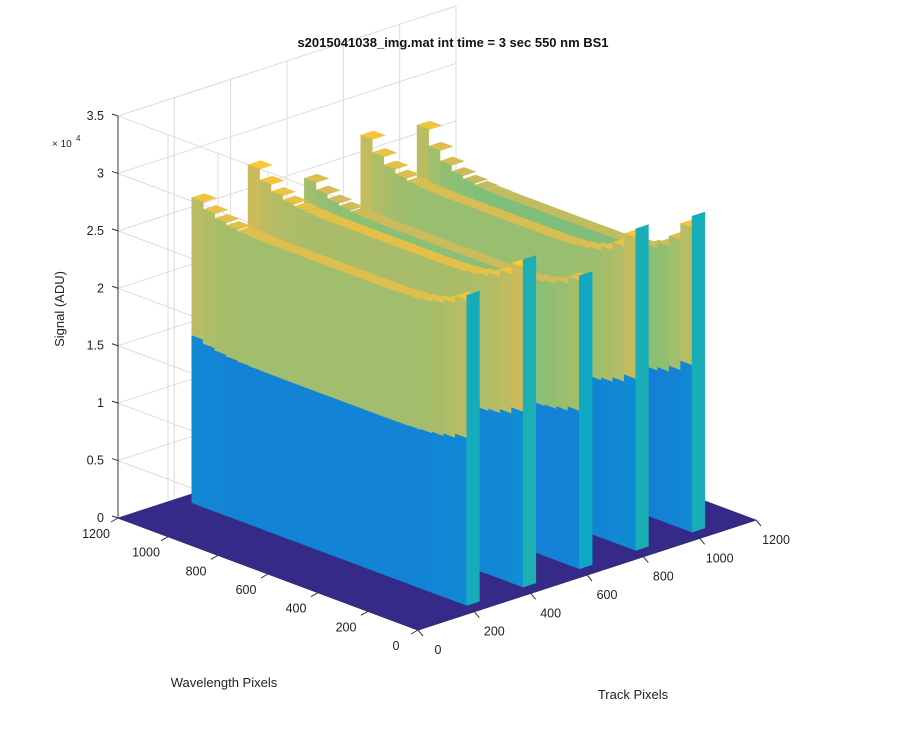  Describe the element at coordinates (78, 138) in the screenshot. I see `z-exponent-power: 4` at that location.